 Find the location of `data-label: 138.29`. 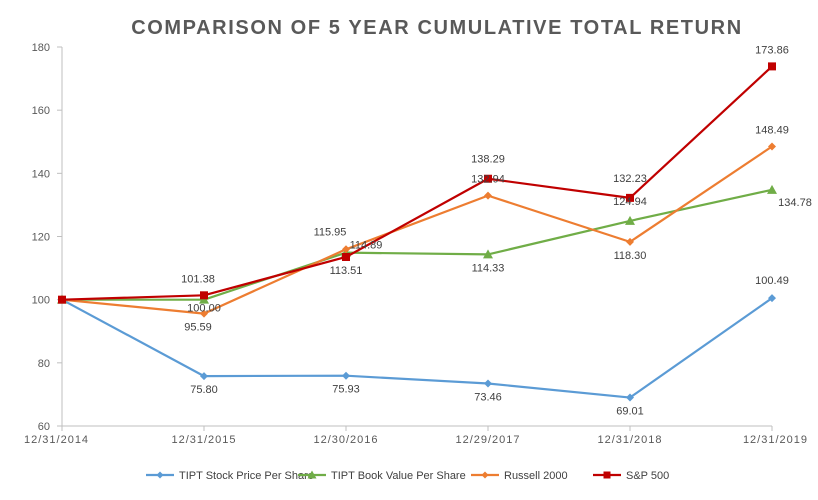

data-label: 138.29 is located at coordinates (488, 160).